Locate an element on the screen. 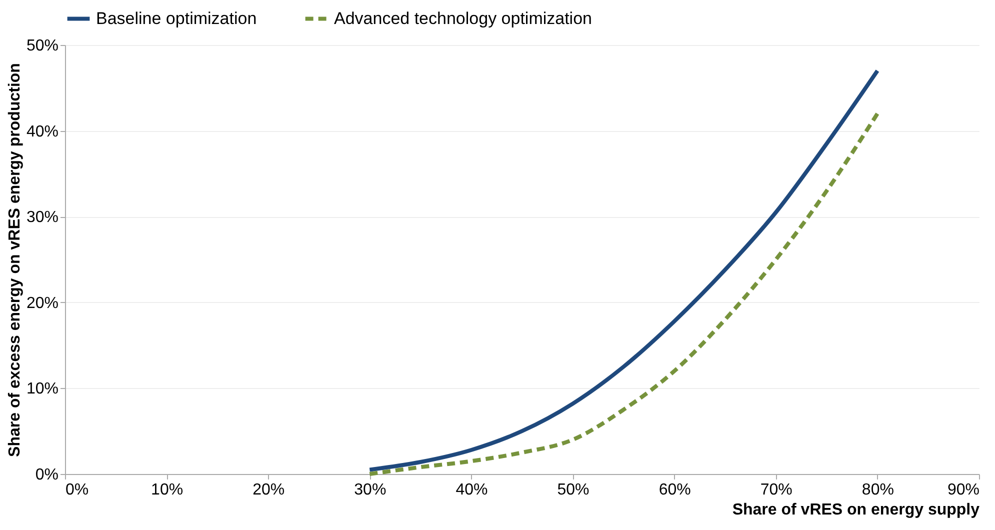 The image size is (995, 530). y-axis-title: Share of excess energy on vRES energy production is located at coordinates (15, 260).